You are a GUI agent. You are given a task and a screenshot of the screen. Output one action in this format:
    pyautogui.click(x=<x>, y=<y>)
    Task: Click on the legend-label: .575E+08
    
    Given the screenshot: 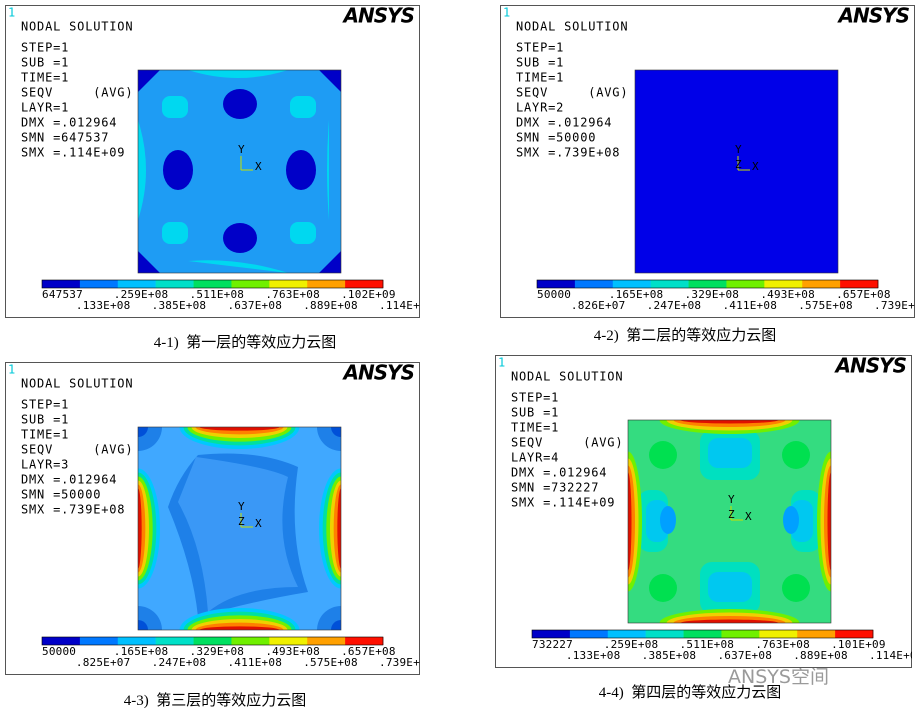 What is the action you would take?
    pyautogui.click(x=330, y=662)
    